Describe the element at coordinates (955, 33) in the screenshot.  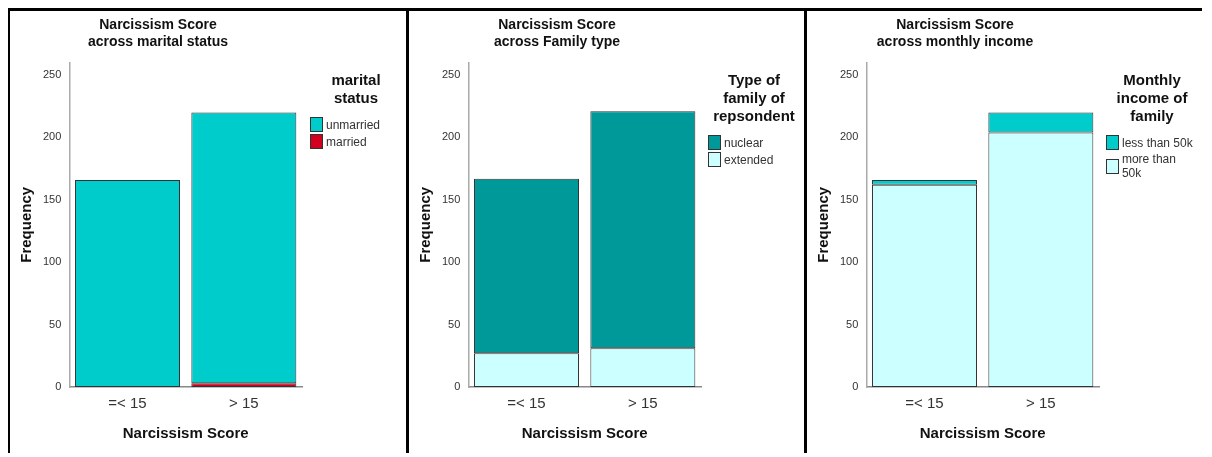
I see `chart-title: Narcissism Score across monthly income` at that location.